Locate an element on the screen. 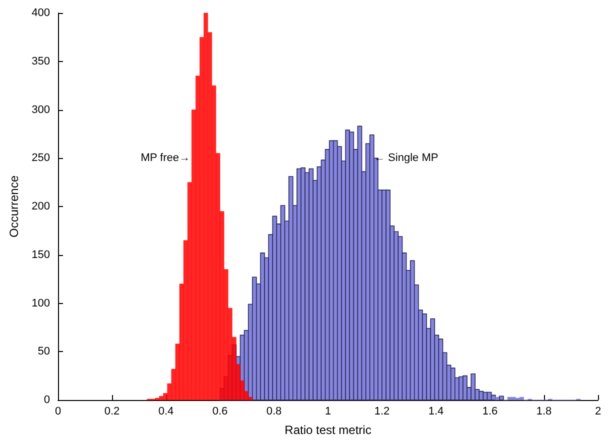 The width and height of the screenshot is (610, 441). x-tick-label: 1.4 is located at coordinates (436, 412).